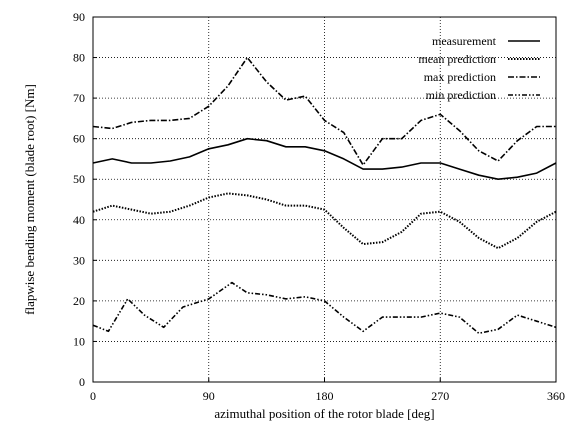 This screenshot has width=580, height=440. I want to click on x-tick-label: 360, so click(556, 396).